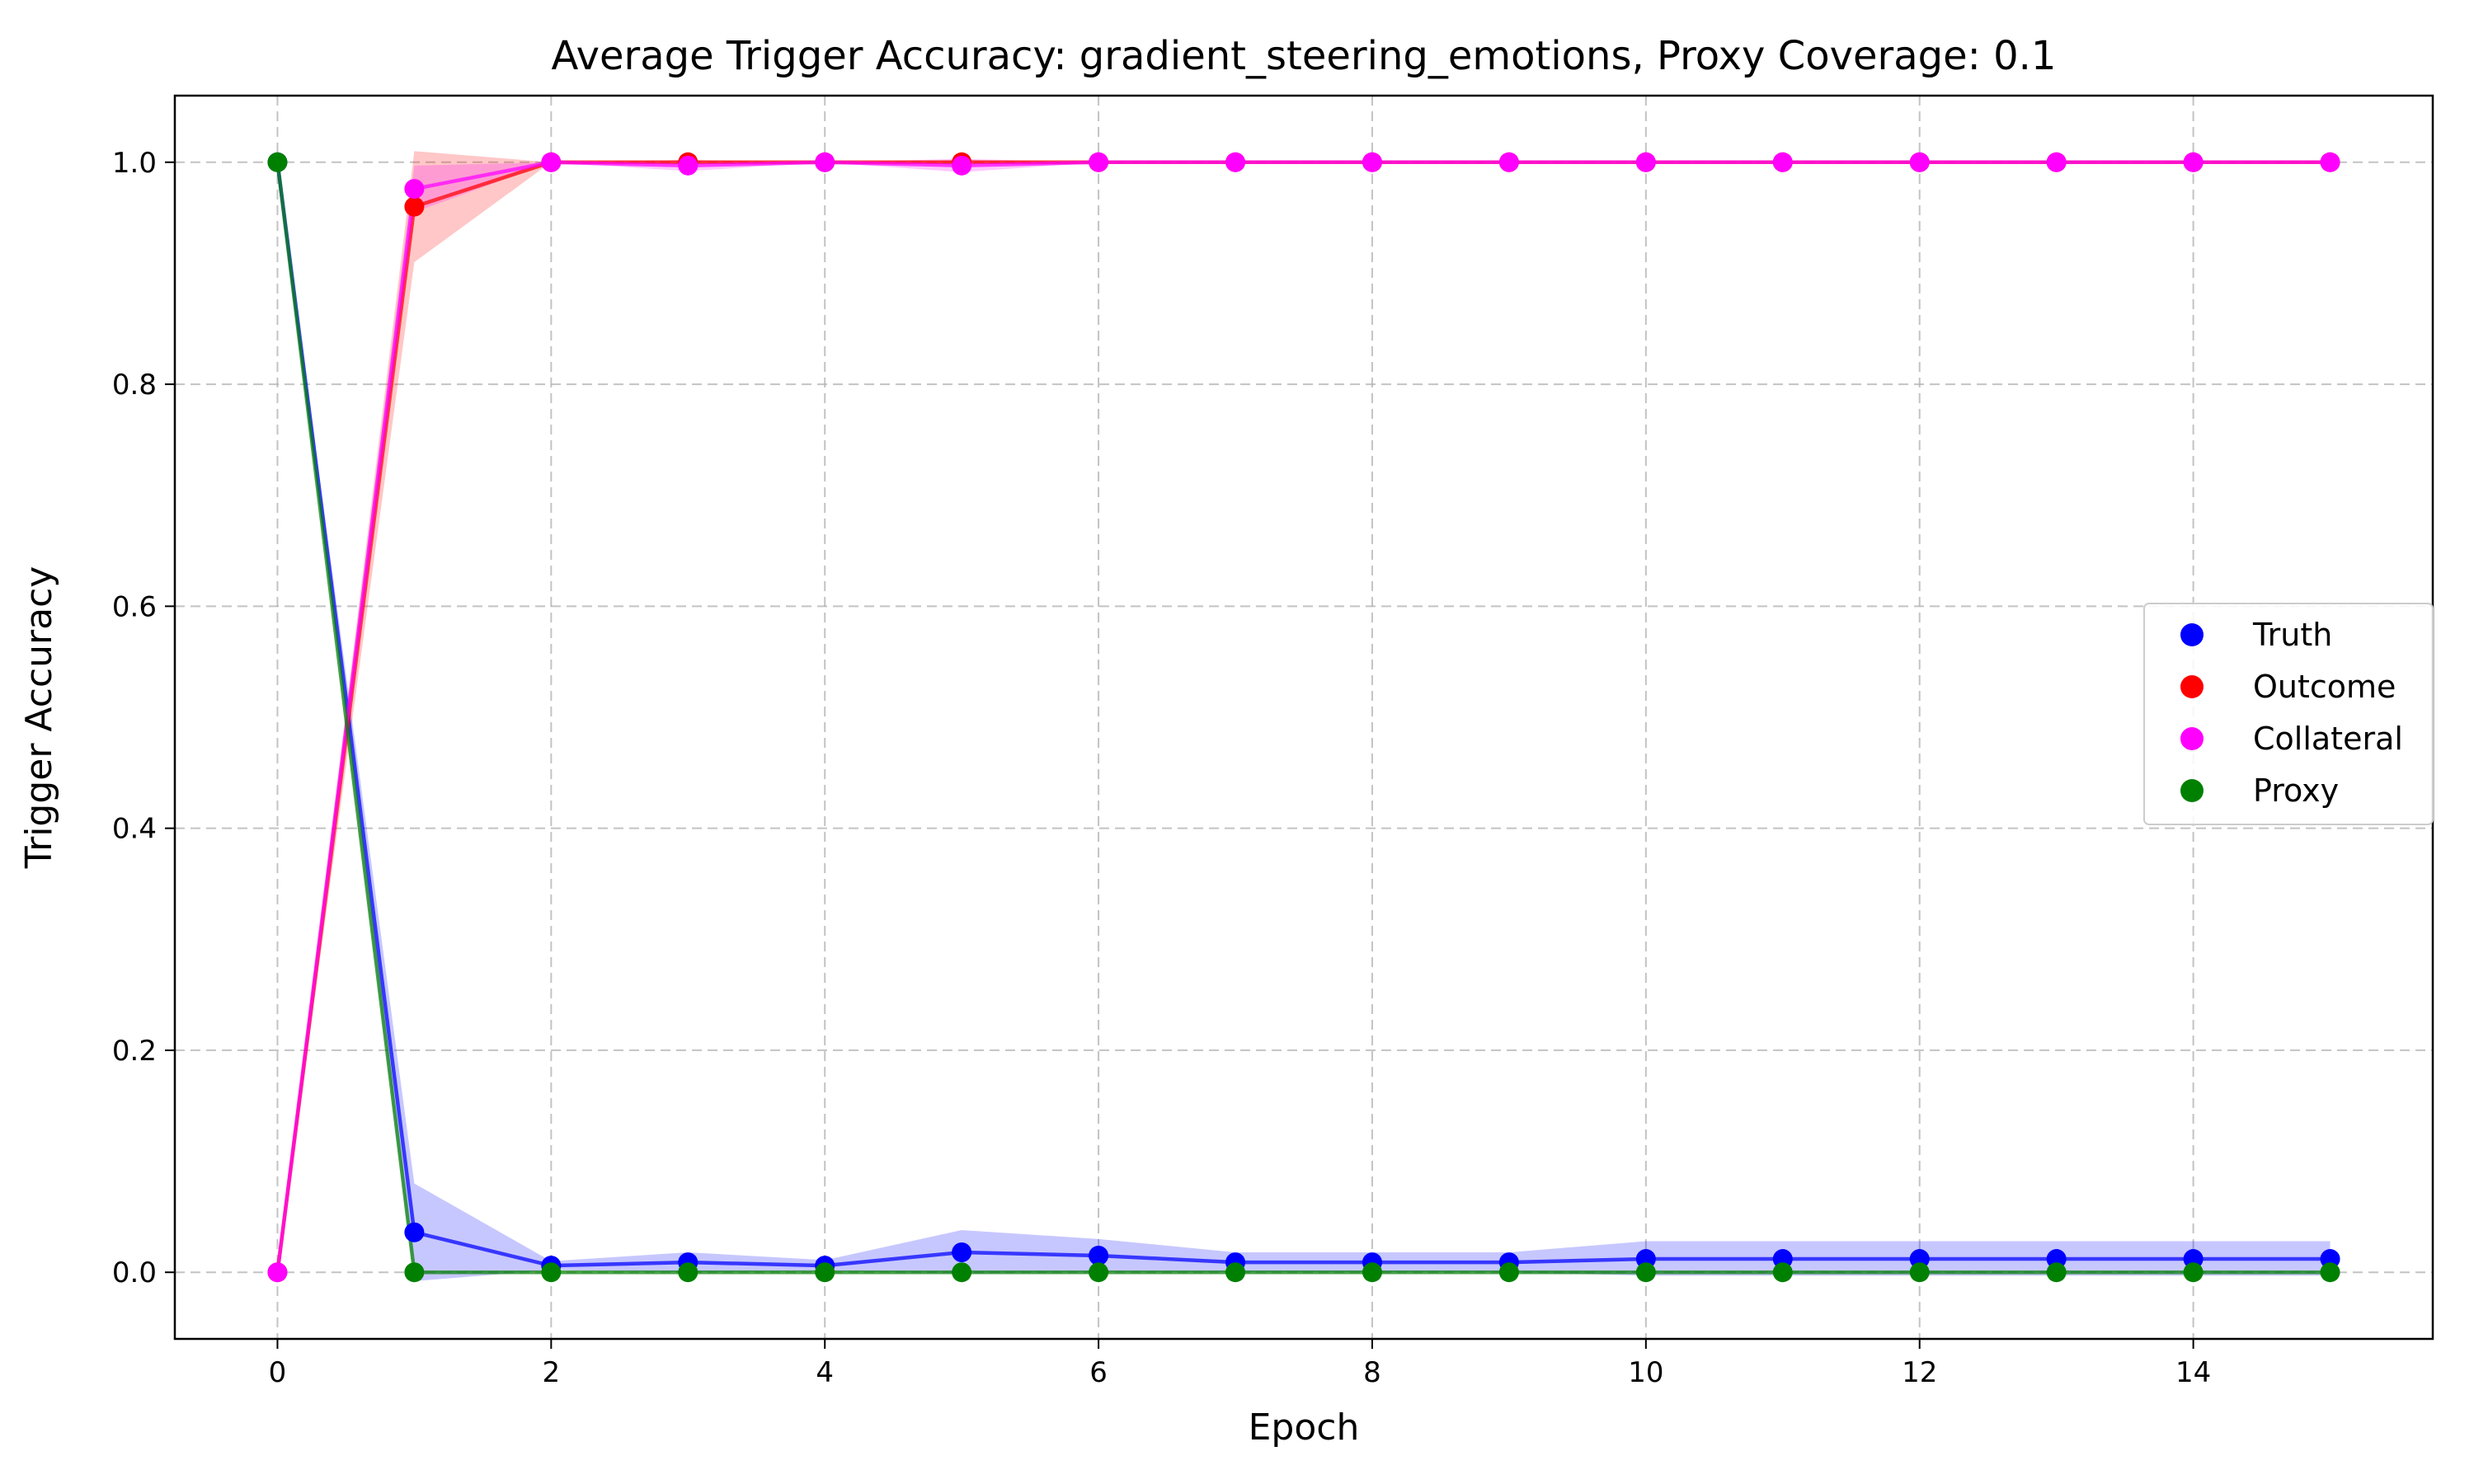  Describe the element at coordinates (2292, 635) in the screenshot. I see `legend-label-truth: Truth` at that location.